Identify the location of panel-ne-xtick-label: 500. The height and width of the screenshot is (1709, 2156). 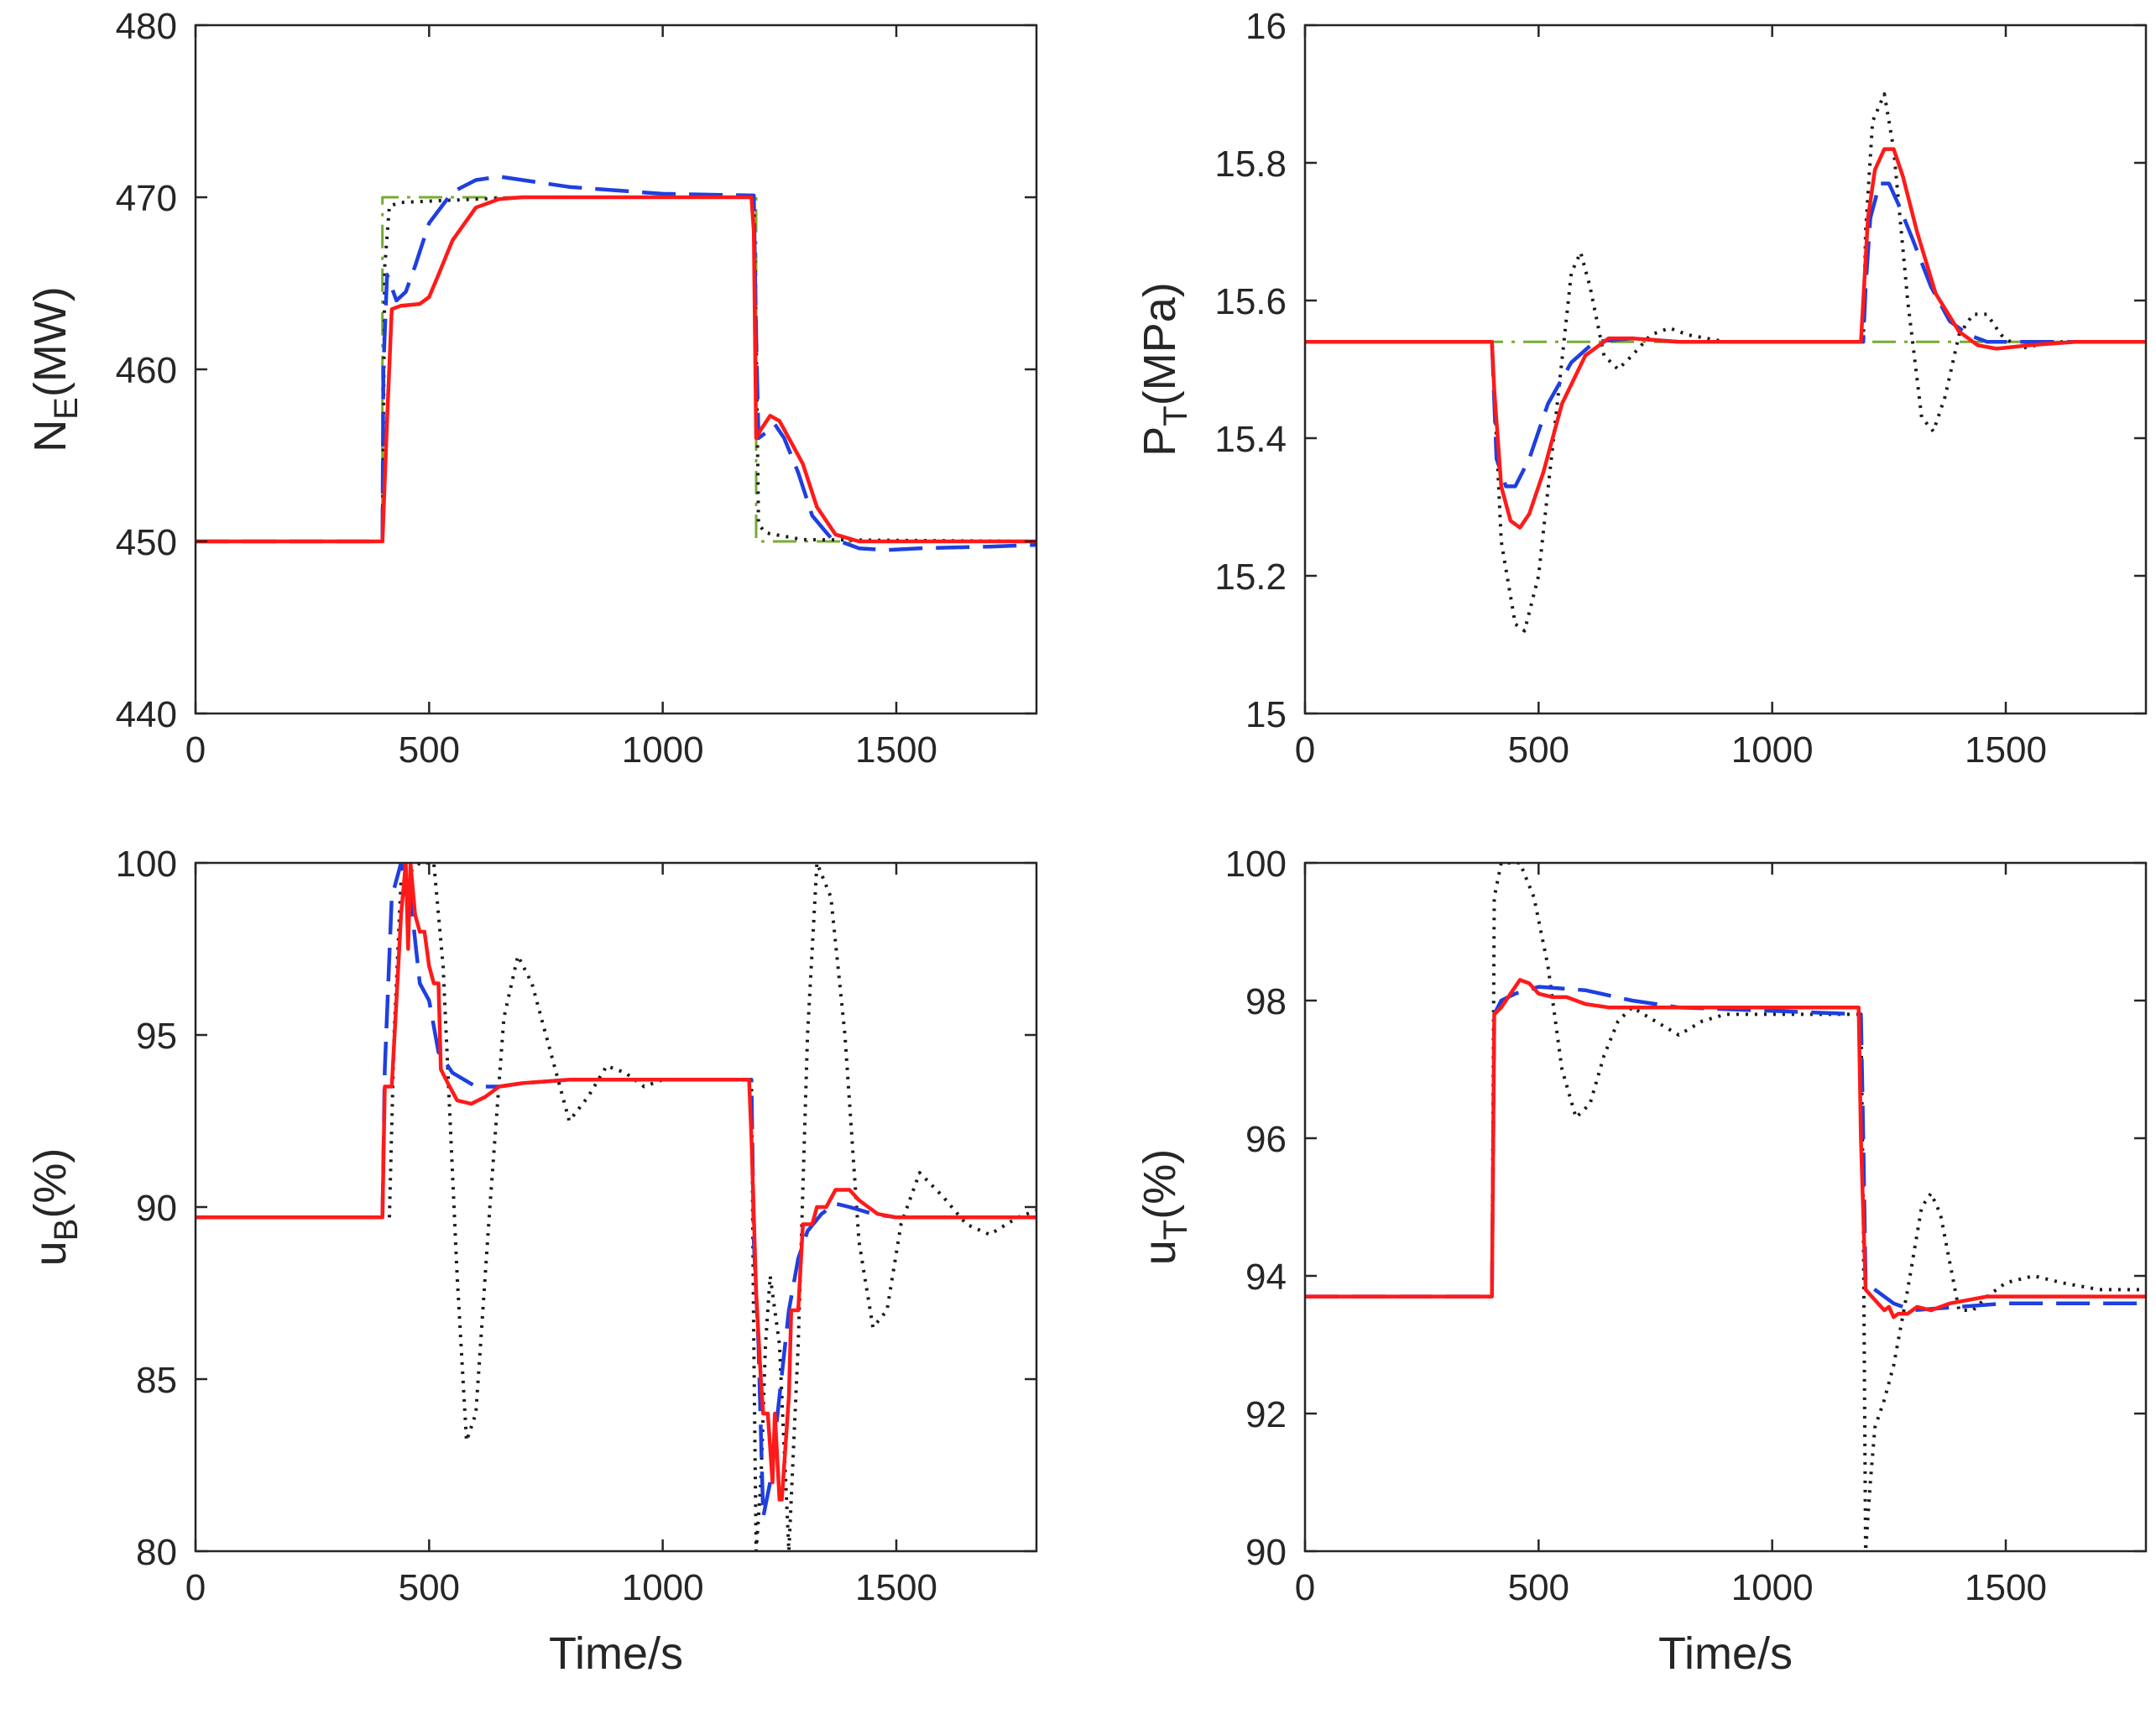
(429, 750).